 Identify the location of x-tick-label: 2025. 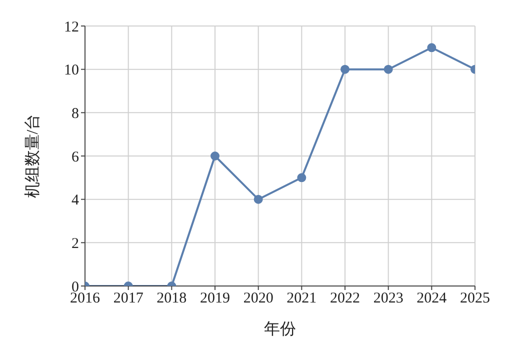
(475, 298).